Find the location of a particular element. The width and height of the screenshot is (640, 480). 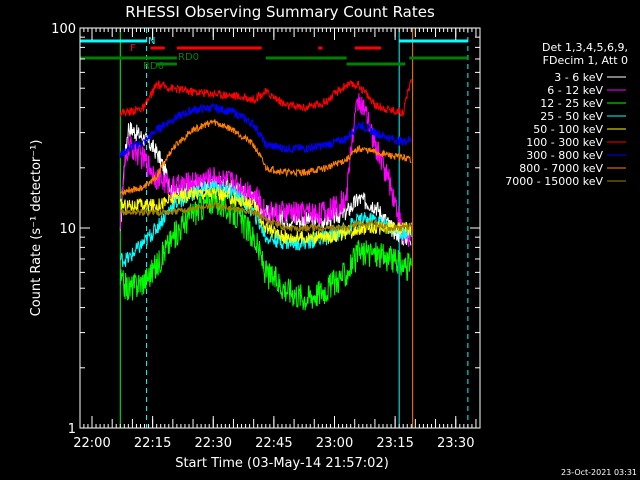

x-axis-label: Start Time (03-May-14 21:57:02) is located at coordinates (282, 463).